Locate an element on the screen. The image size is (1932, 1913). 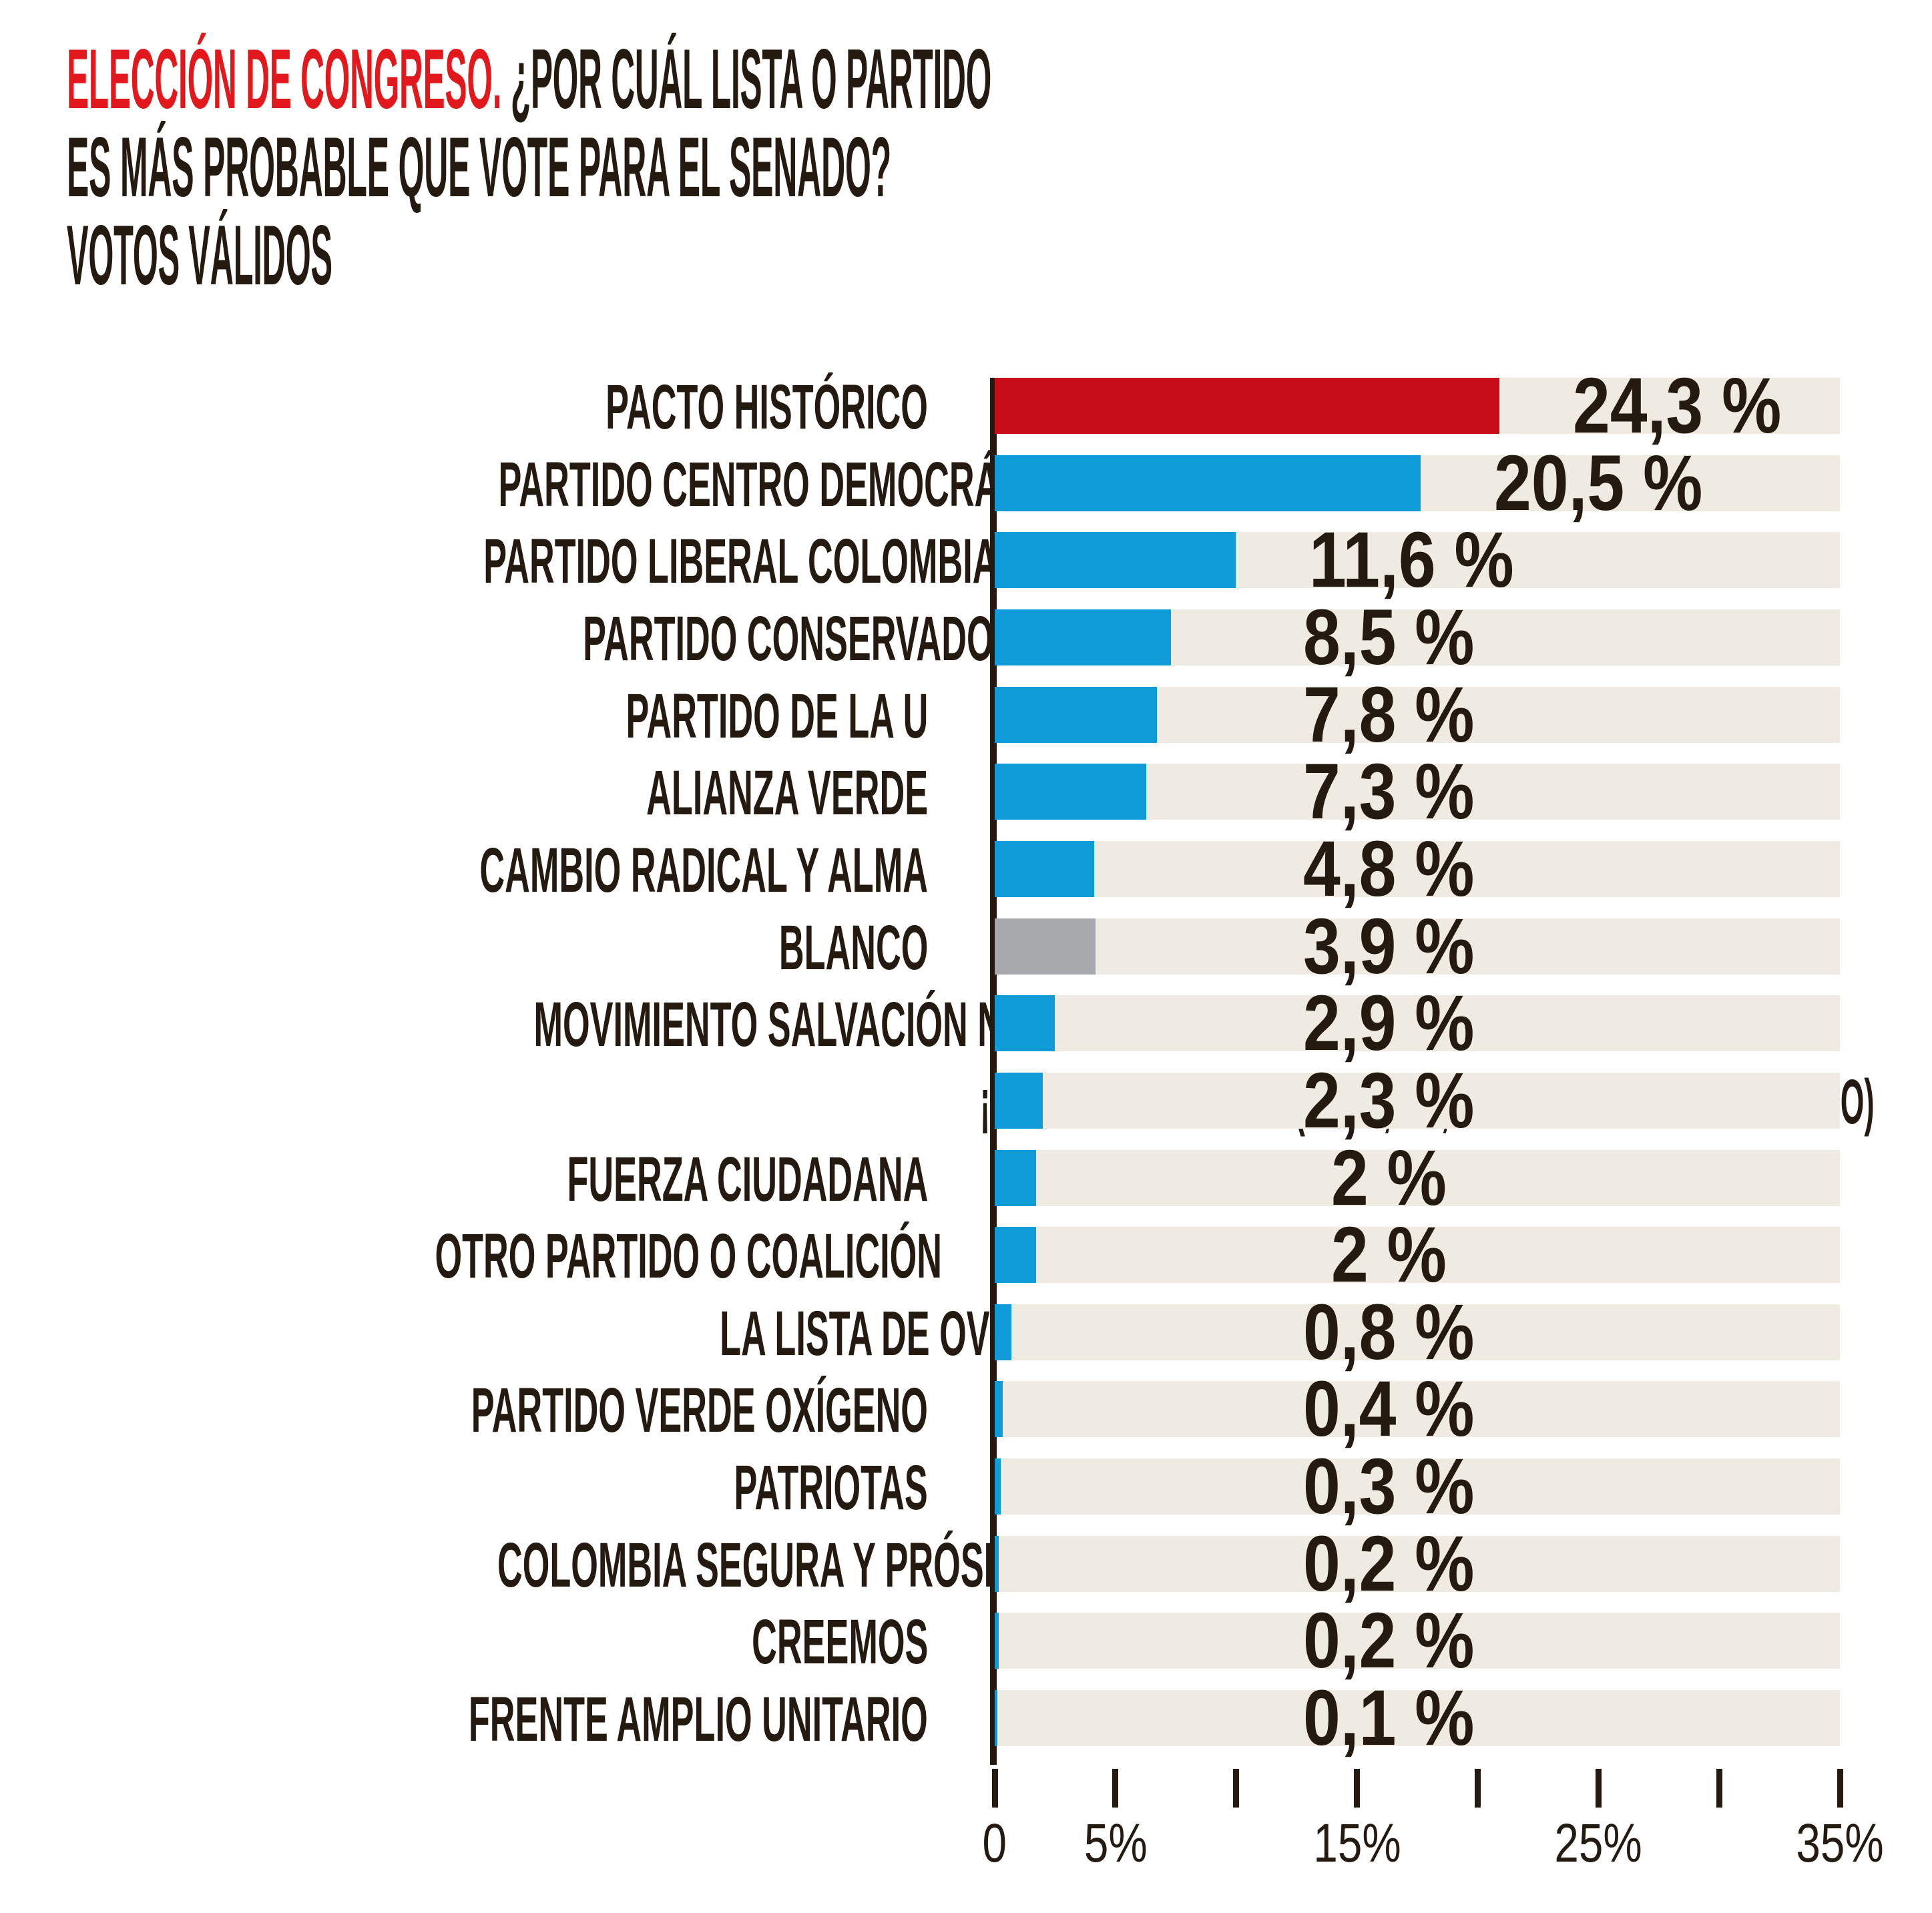
chart-row: PACTO HISTÓRICO 24,3 % is located at coordinates (966, 406).